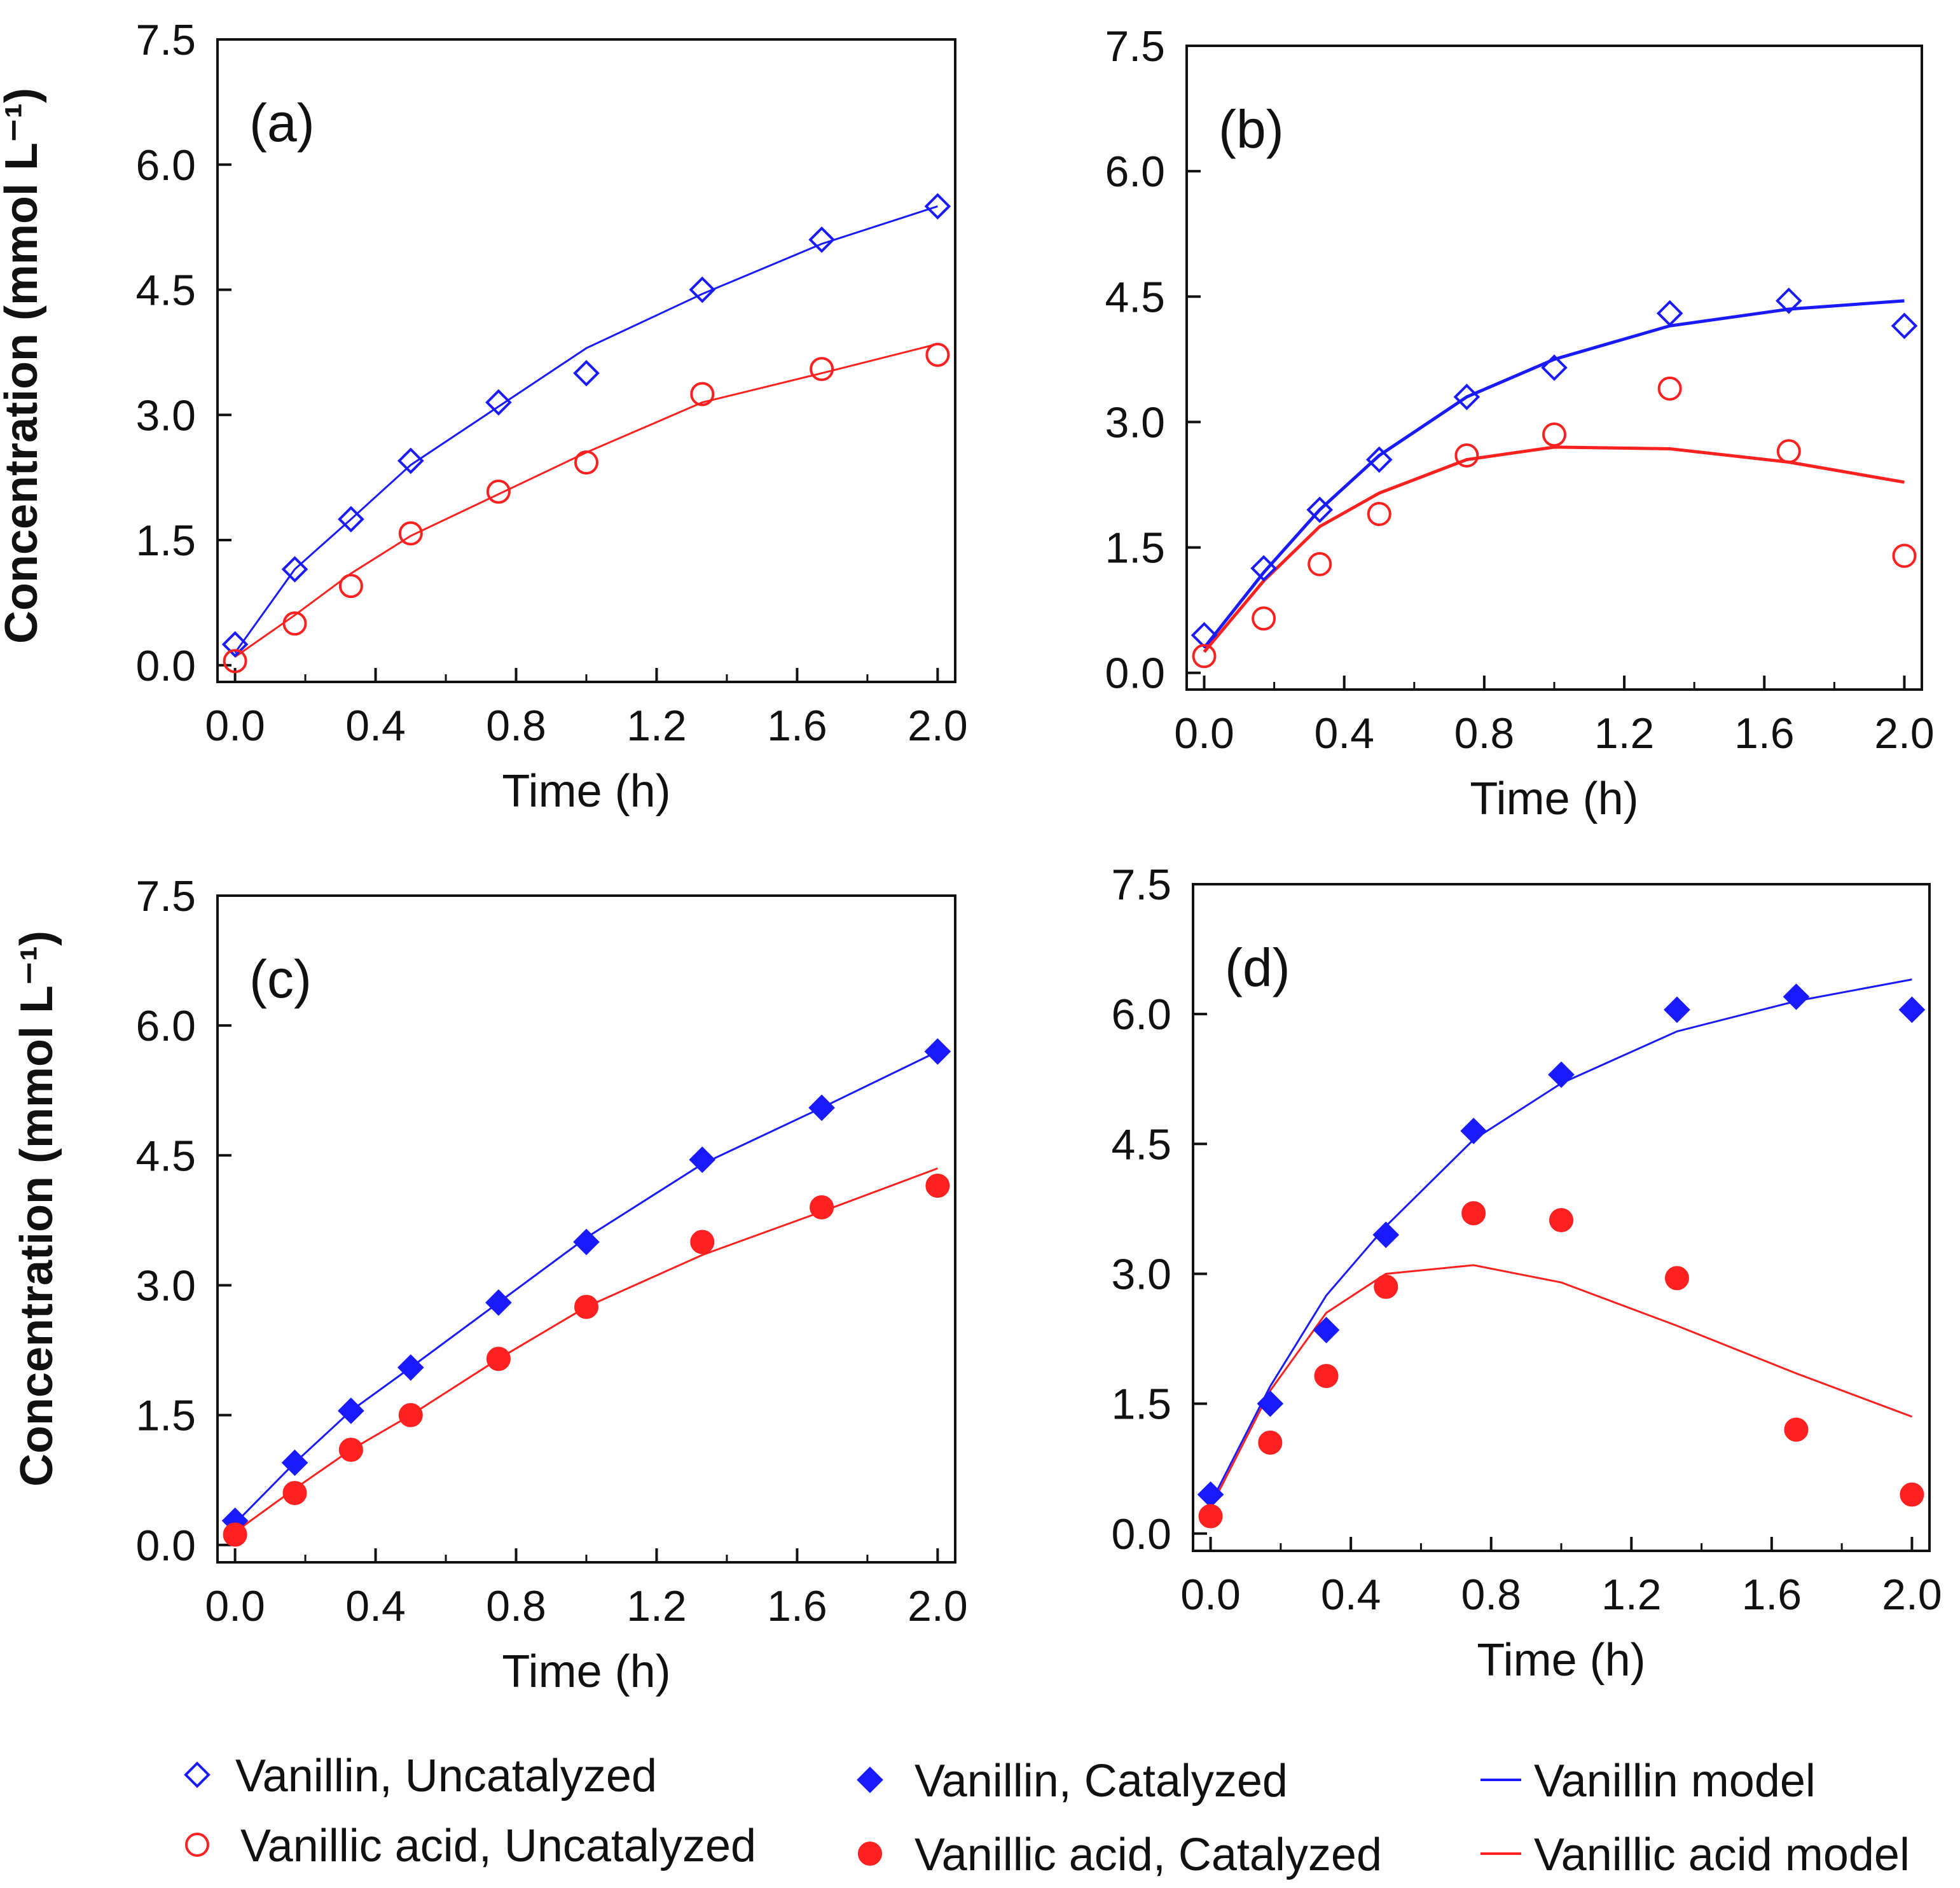 This screenshot has height=1888, width=1960. Describe the element at coordinates (1257, 967) in the screenshot. I see `panel-label: (d)` at that location.